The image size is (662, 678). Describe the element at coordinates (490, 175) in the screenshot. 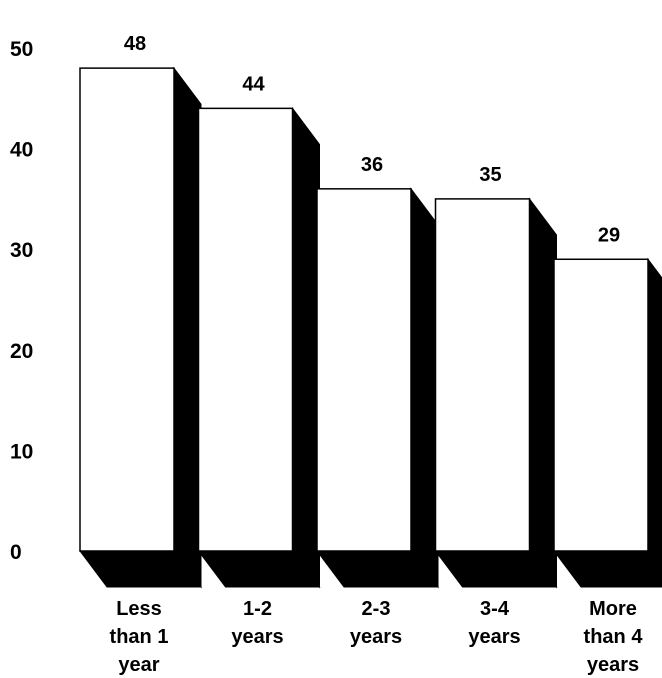

I see `data-label: 35` at that location.